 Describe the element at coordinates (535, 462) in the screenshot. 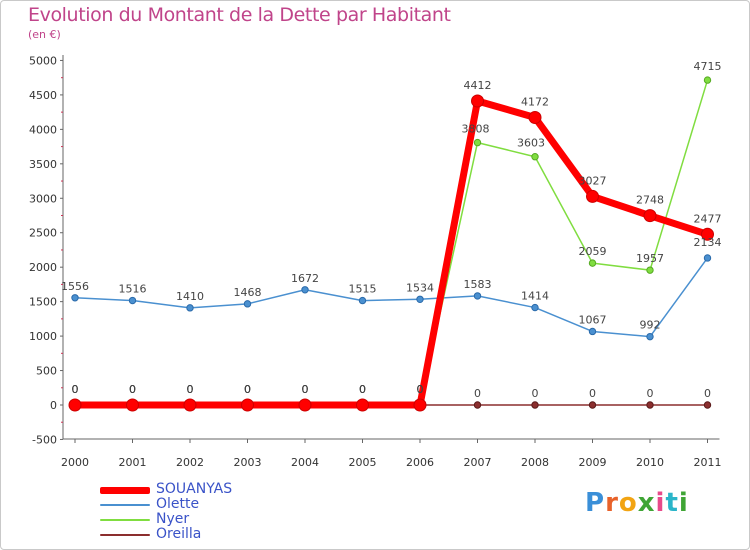

I see `x-tick-label: 2008` at that location.